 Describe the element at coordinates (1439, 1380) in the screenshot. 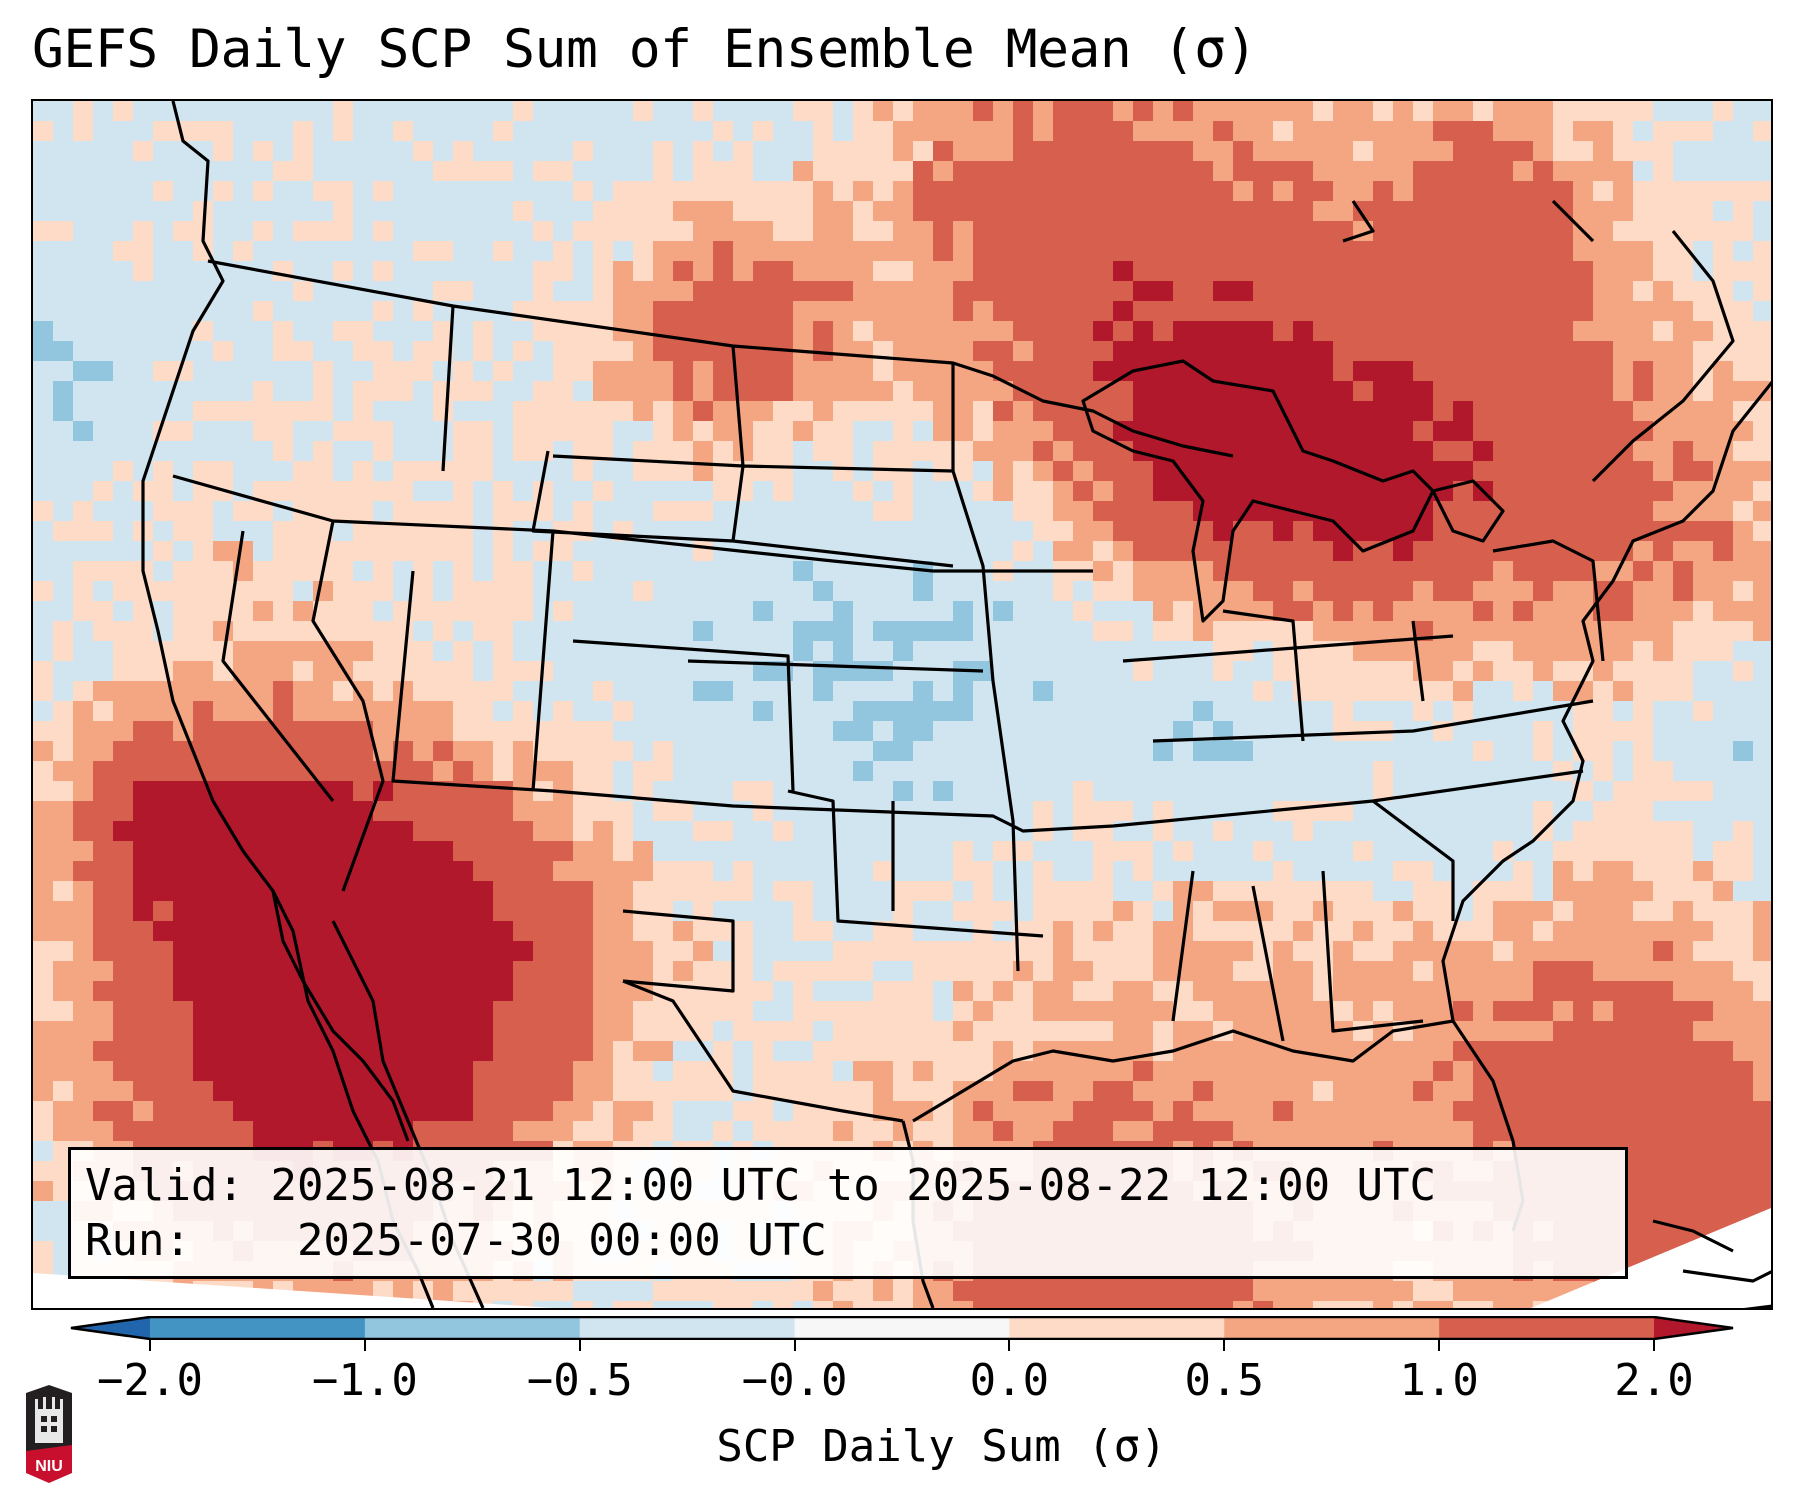

I see `colorbar-tick-label: 1.0` at that location.